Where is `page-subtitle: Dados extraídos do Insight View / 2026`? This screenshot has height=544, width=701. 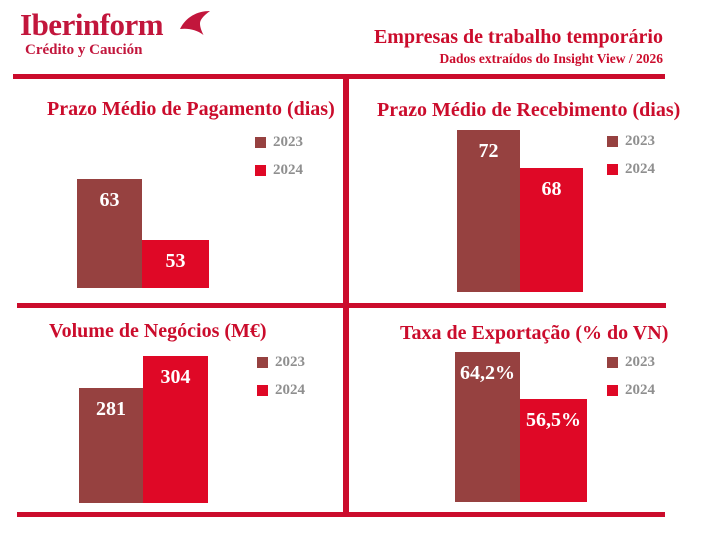
page-subtitle: Dados extraídos do Insight View / 2026 is located at coordinates (551, 58).